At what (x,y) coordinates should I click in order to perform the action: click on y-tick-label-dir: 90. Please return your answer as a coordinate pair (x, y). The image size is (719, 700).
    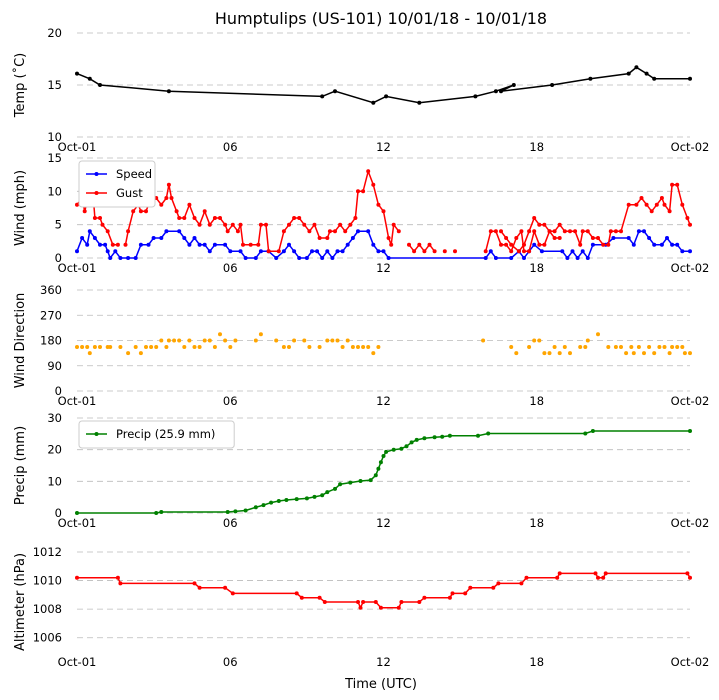
    Looking at the image, I should click on (54, 366).